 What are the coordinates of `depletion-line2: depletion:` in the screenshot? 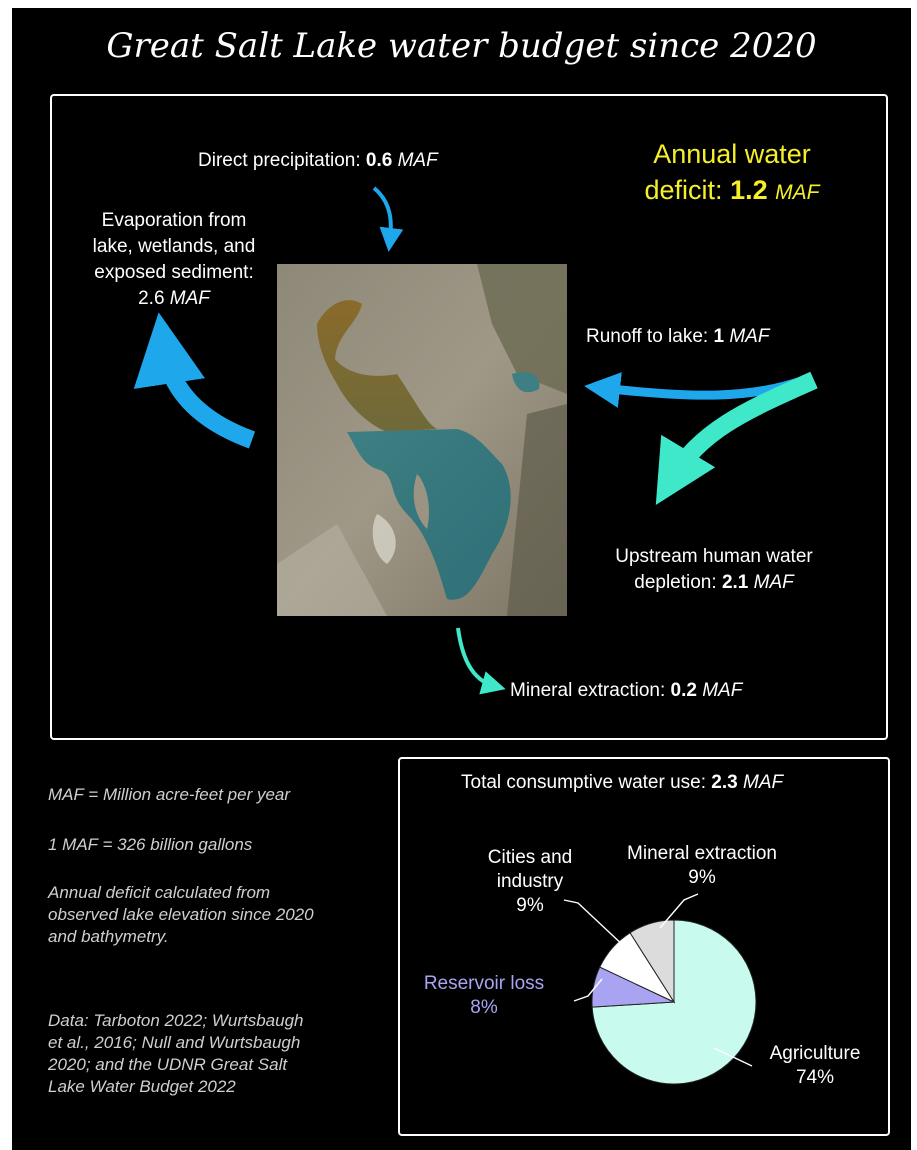 It's located at (675, 582).